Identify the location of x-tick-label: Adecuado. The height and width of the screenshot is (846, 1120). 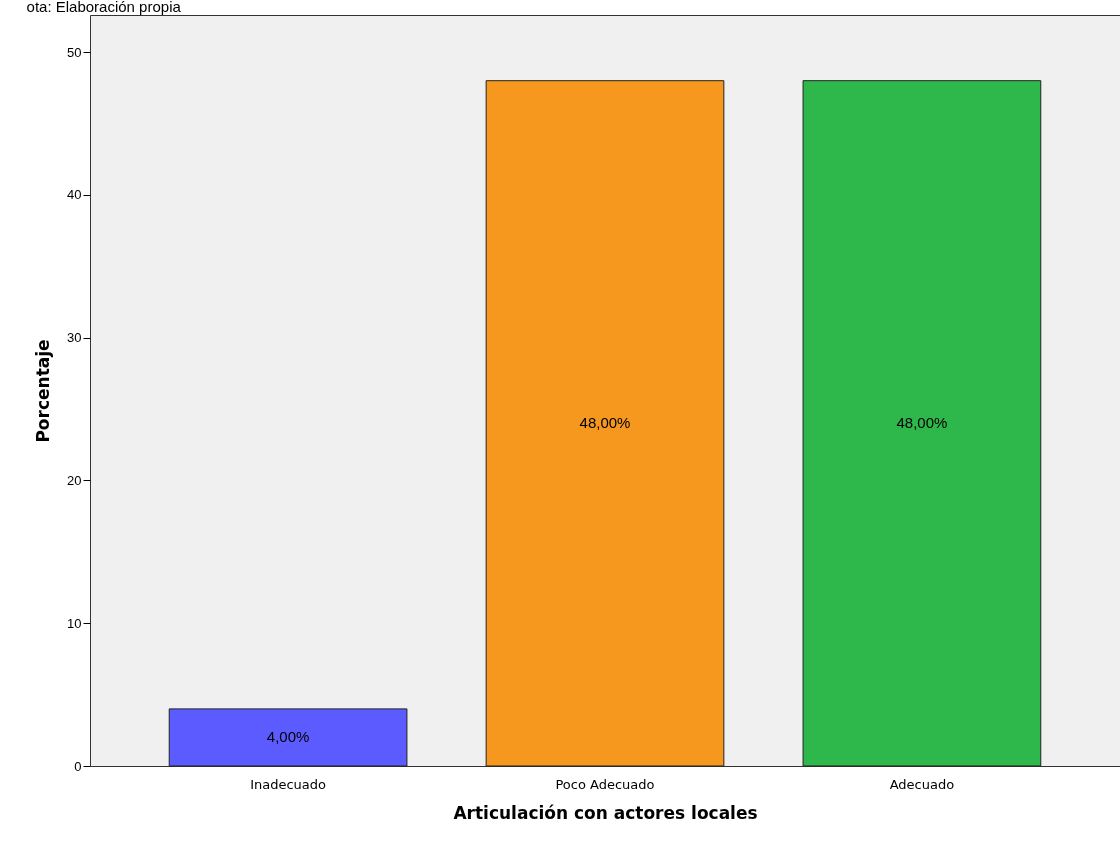
(922, 784).